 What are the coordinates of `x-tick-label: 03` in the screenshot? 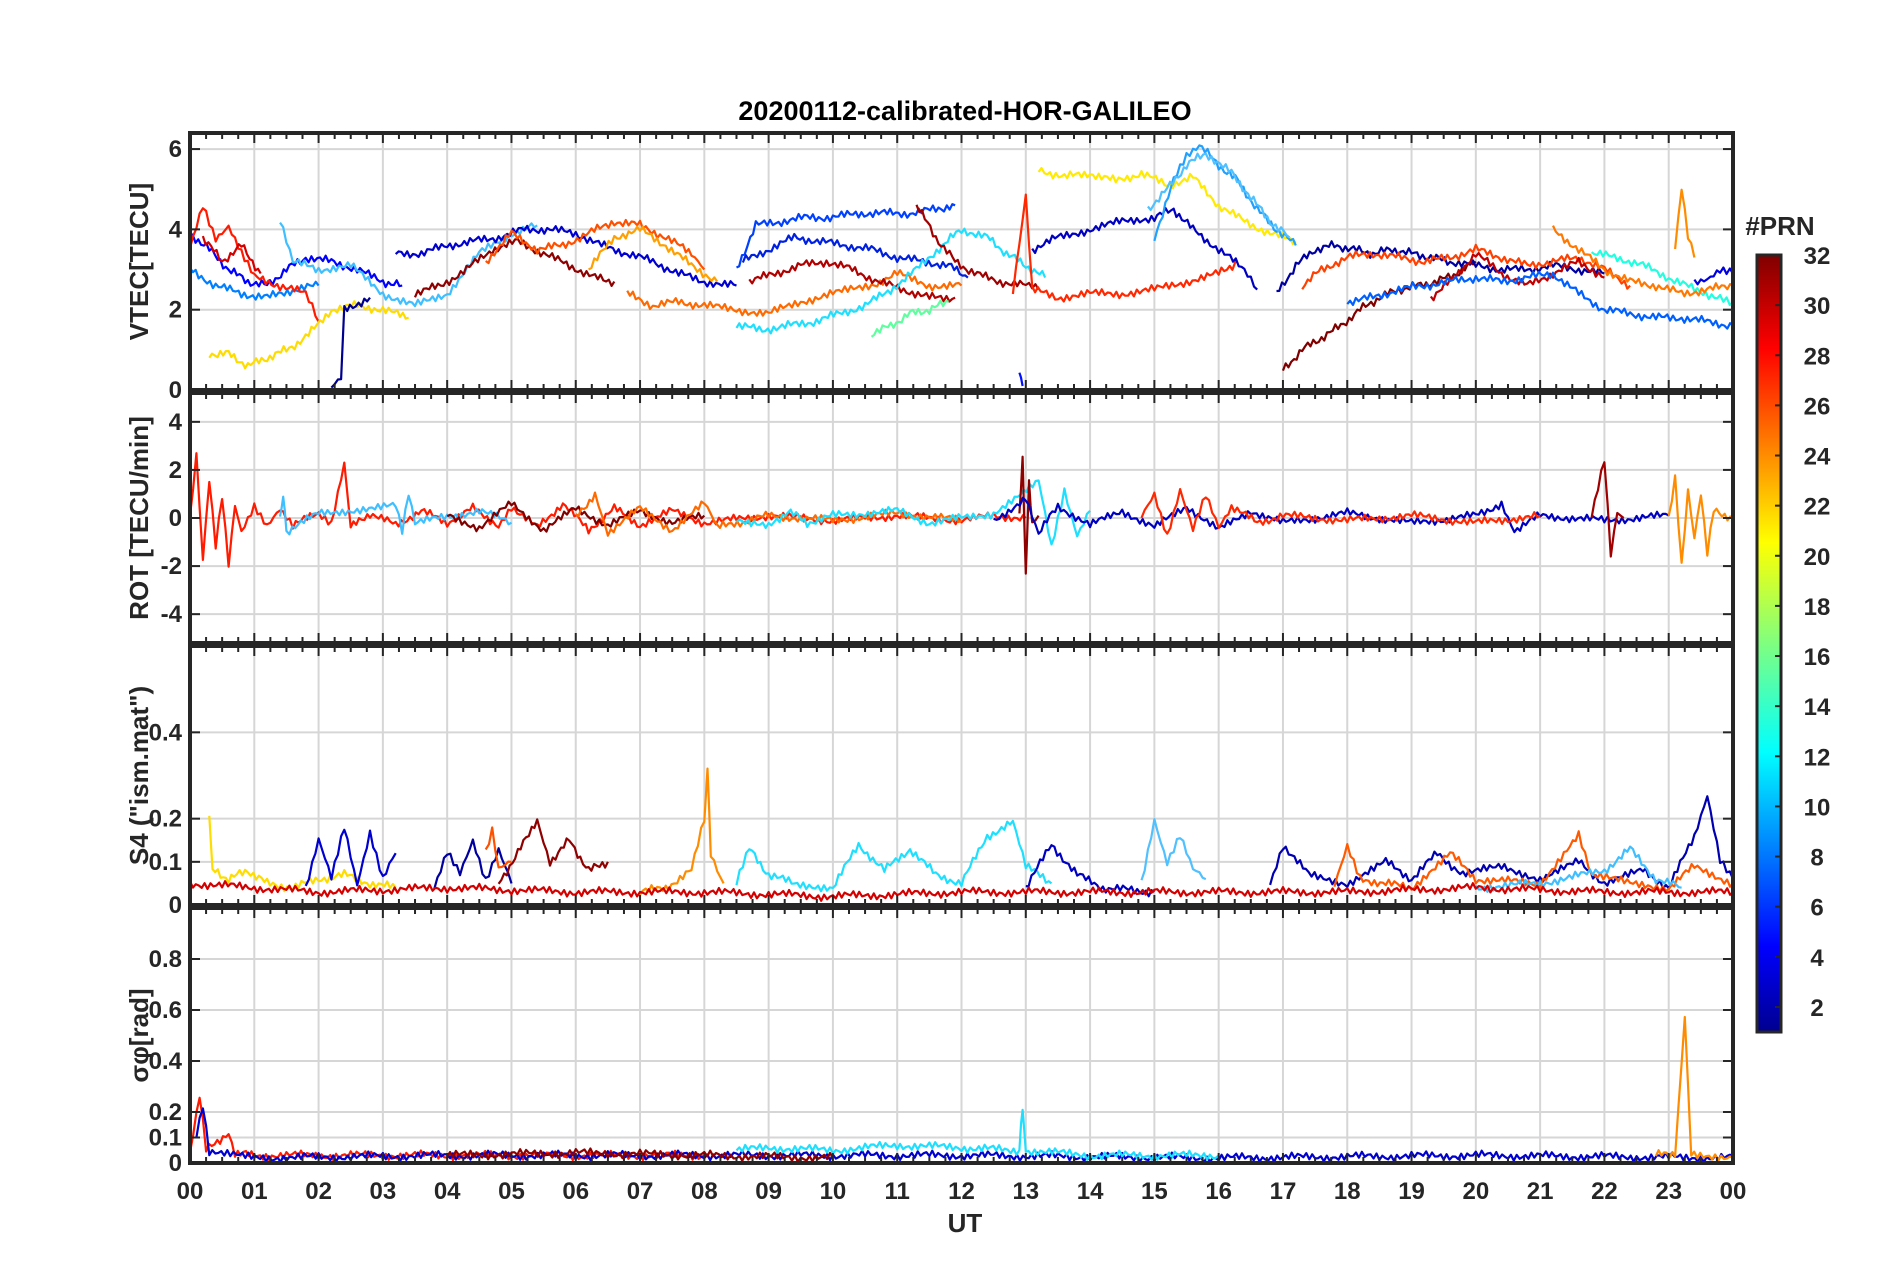 It's located at (383, 1191).